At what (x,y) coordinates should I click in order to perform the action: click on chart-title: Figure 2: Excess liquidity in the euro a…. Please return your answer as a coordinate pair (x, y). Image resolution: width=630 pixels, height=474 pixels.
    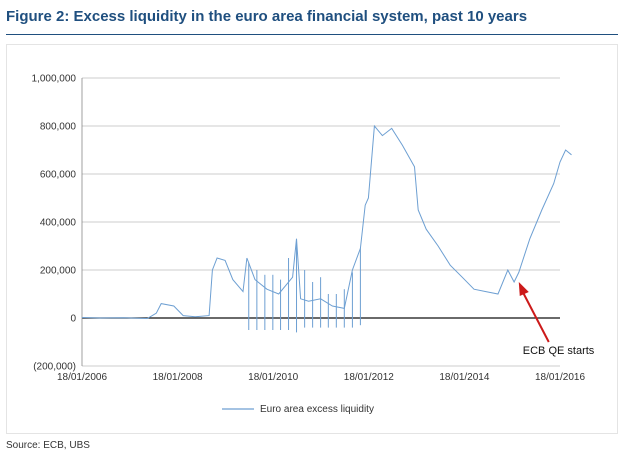
    Looking at the image, I should click on (267, 16).